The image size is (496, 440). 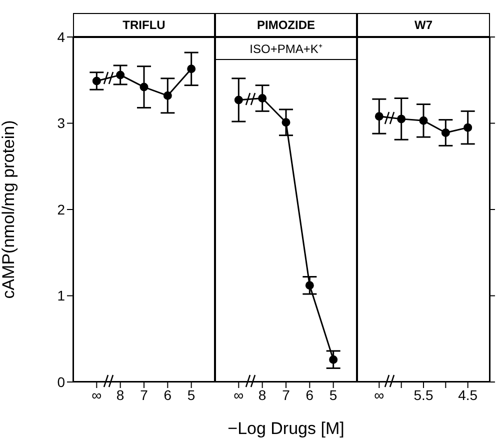 I want to click on chart-title: W7, so click(x=423, y=25).